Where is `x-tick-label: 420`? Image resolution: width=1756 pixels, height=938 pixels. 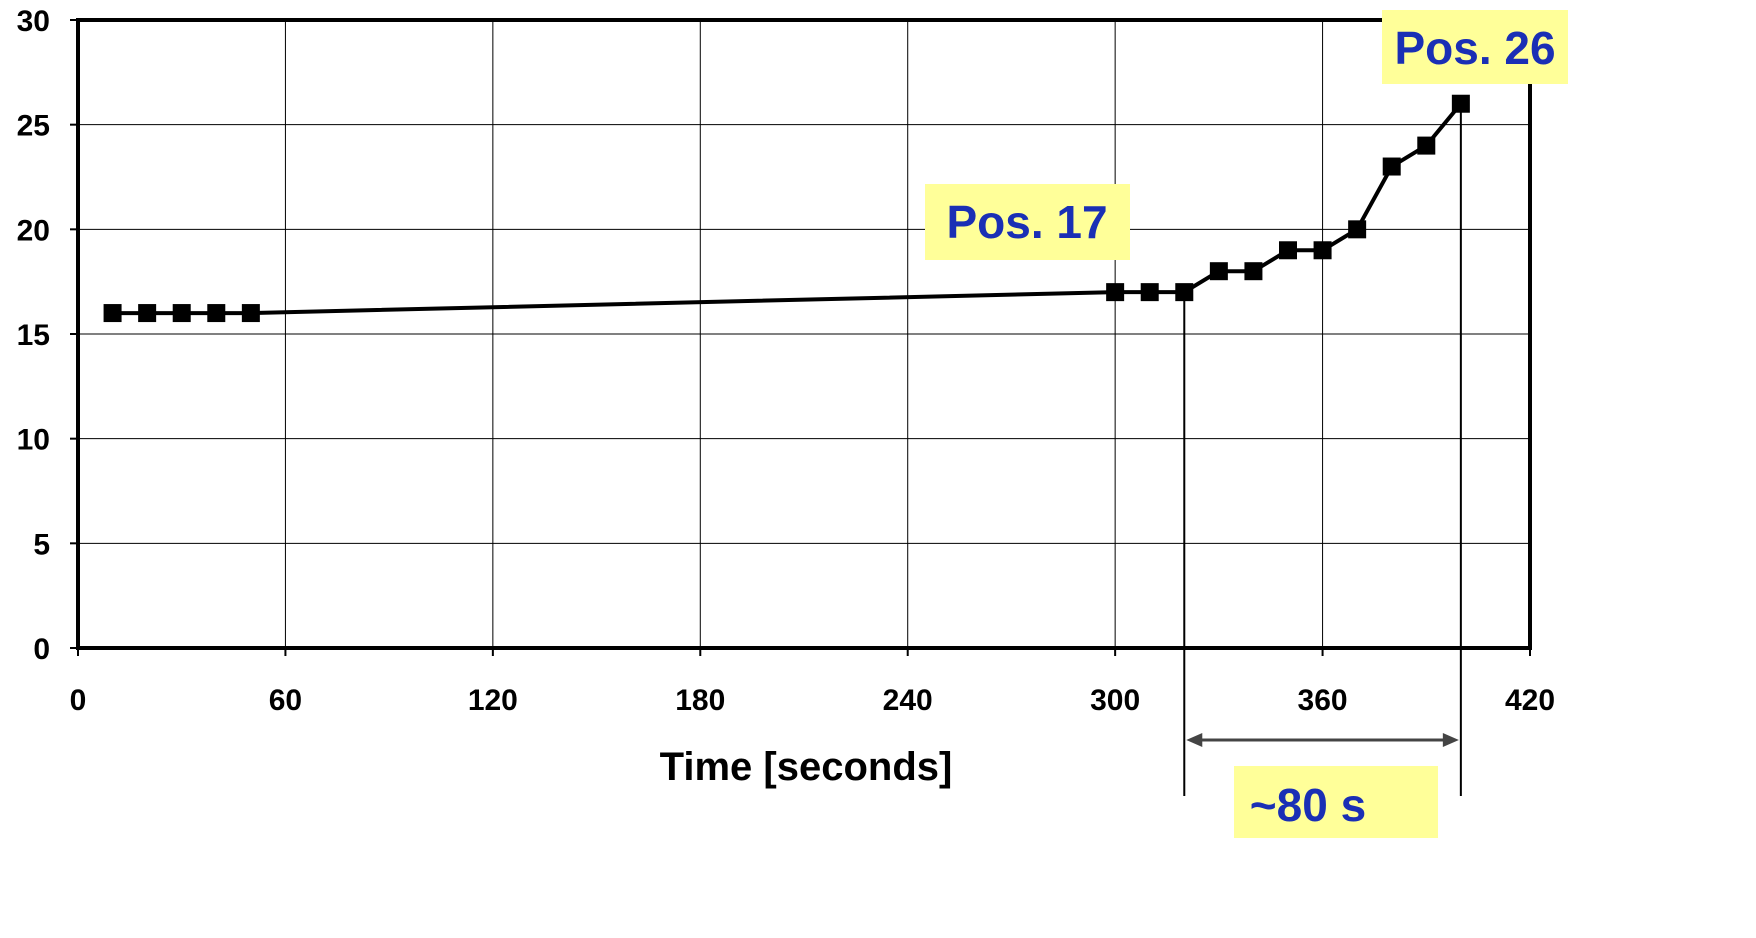
x-tick-label: 420 is located at coordinates (1530, 700).